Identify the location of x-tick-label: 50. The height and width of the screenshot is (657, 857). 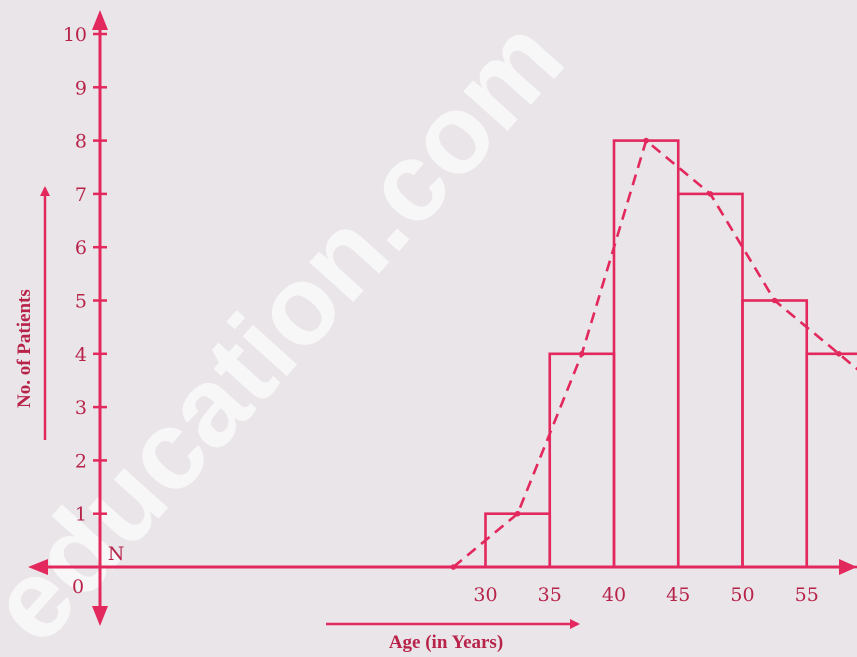
(742, 595).